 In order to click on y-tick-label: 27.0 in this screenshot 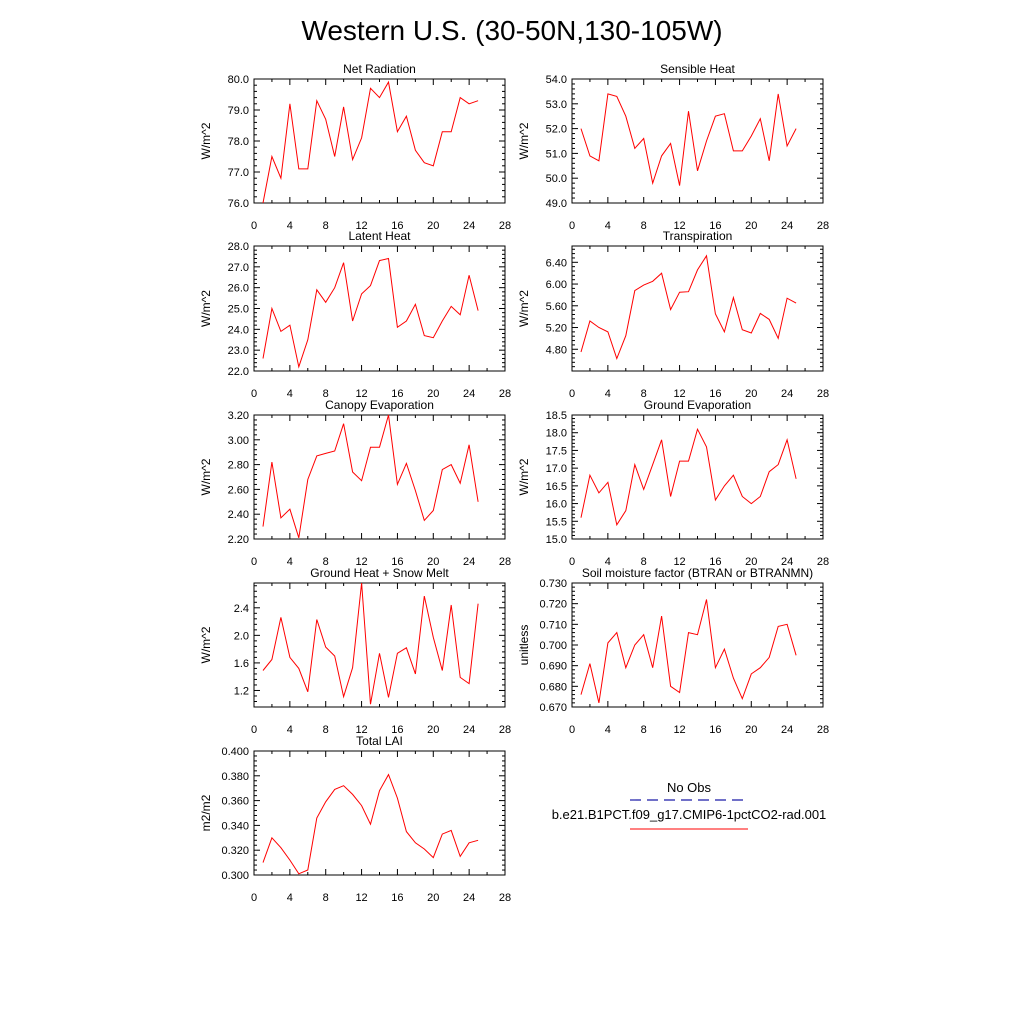, I will do `click(238, 268)`.